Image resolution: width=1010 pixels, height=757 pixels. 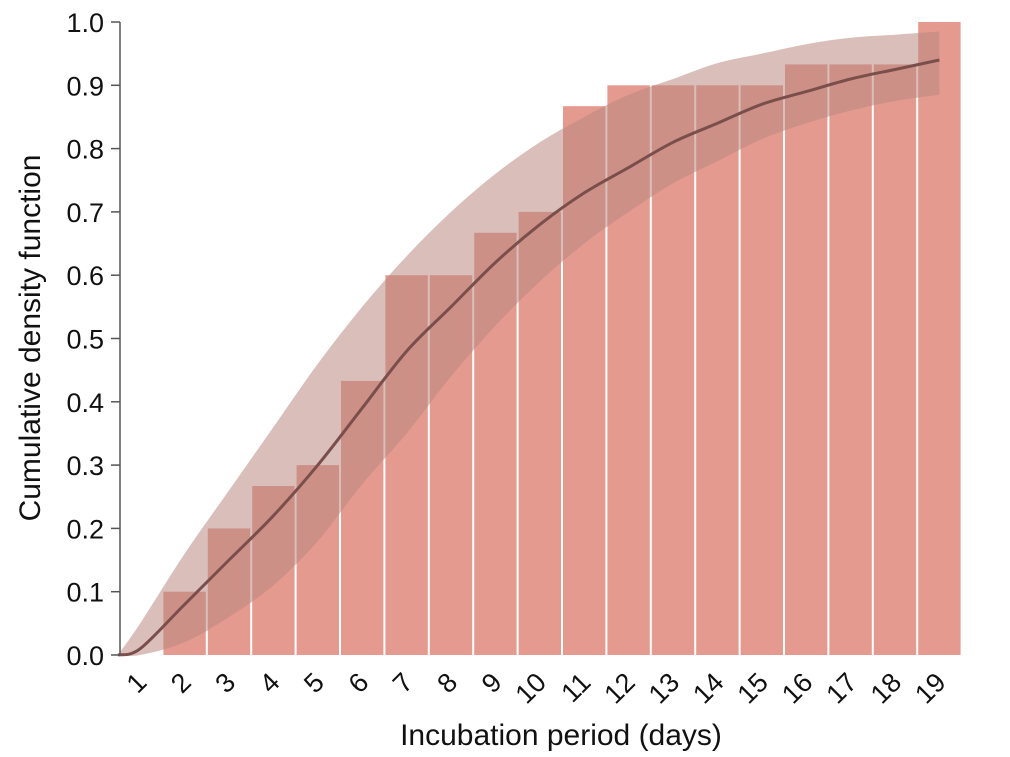 I want to click on y-tick-label: 0.3, so click(x=85, y=466).